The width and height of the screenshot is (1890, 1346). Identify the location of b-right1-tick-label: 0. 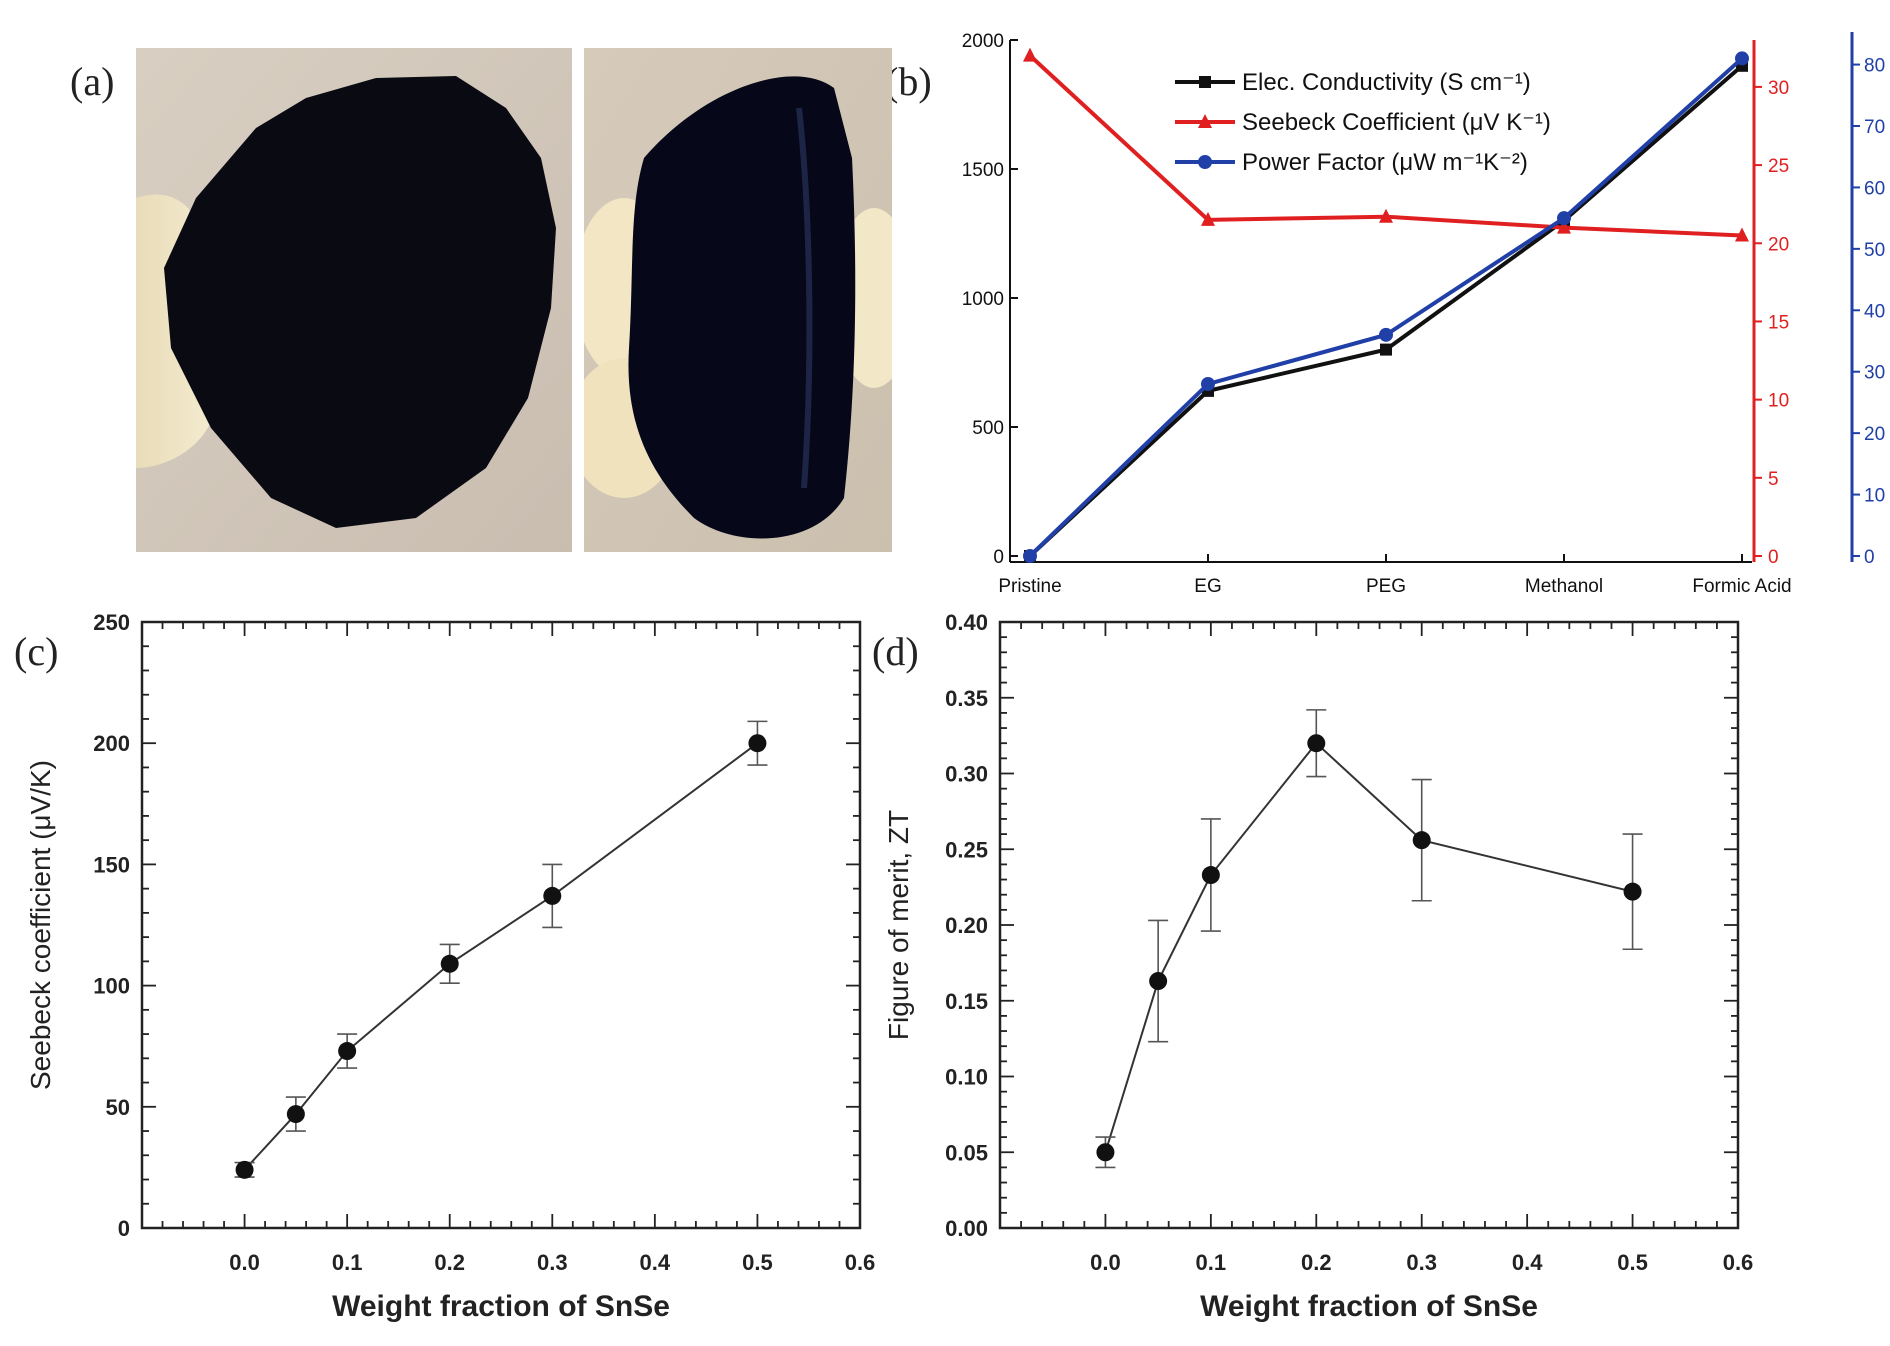
(1773, 557).